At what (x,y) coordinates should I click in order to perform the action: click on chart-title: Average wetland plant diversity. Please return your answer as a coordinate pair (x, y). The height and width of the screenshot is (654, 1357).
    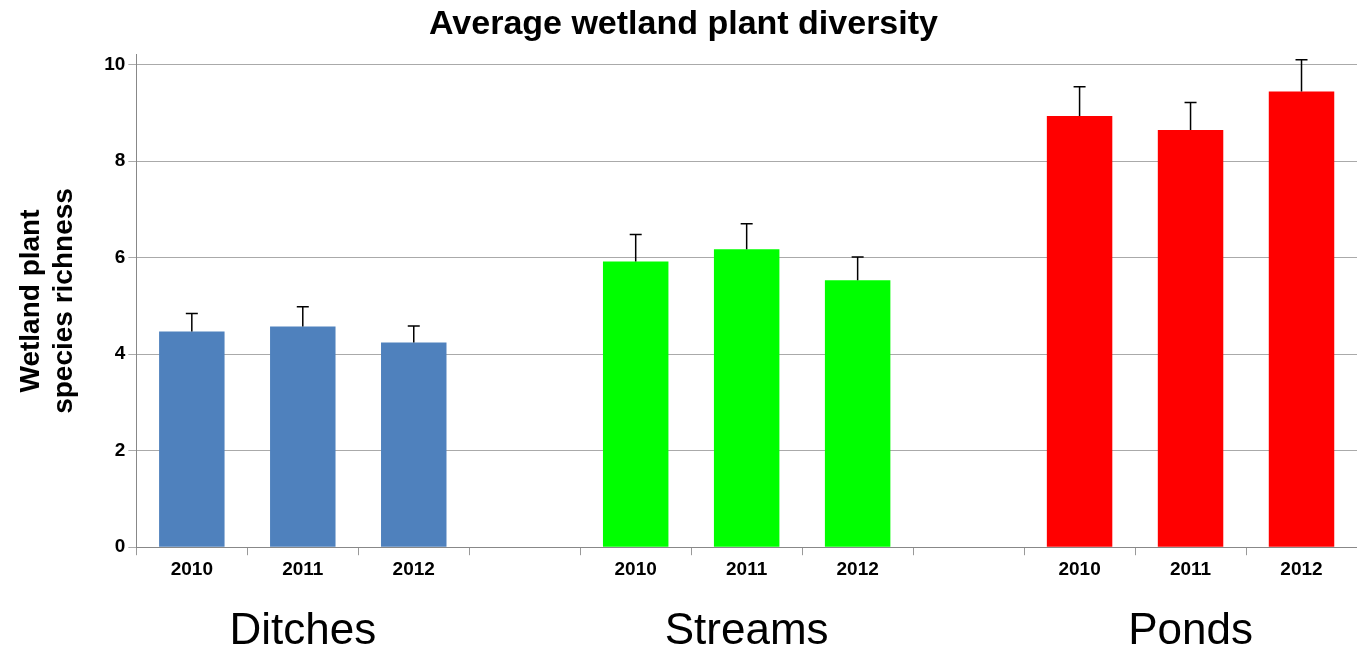
    Looking at the image, I should click on (684, 21).